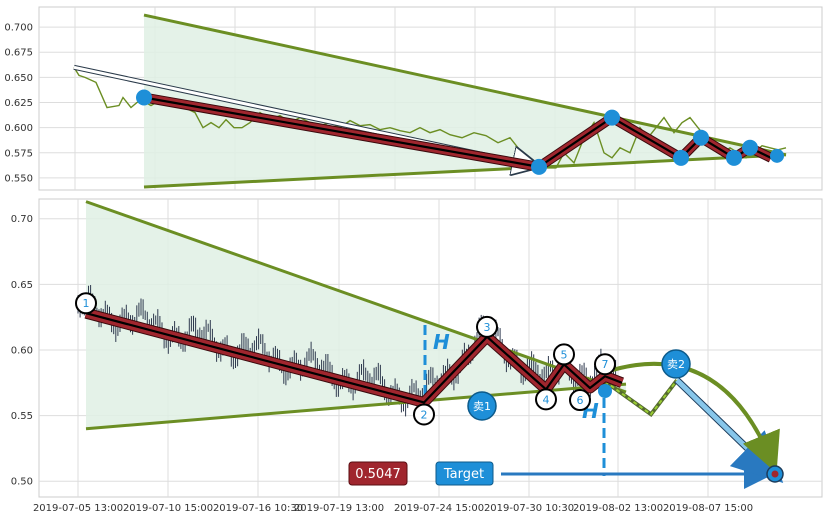 Image resolution: width=827 pixels, height=520 pixels. What do you see at coordinates (339, 508) in the screenshot?
I see `bottom-xtick-label: 2019-07-19 13:00` at bounding box center [339, 508].